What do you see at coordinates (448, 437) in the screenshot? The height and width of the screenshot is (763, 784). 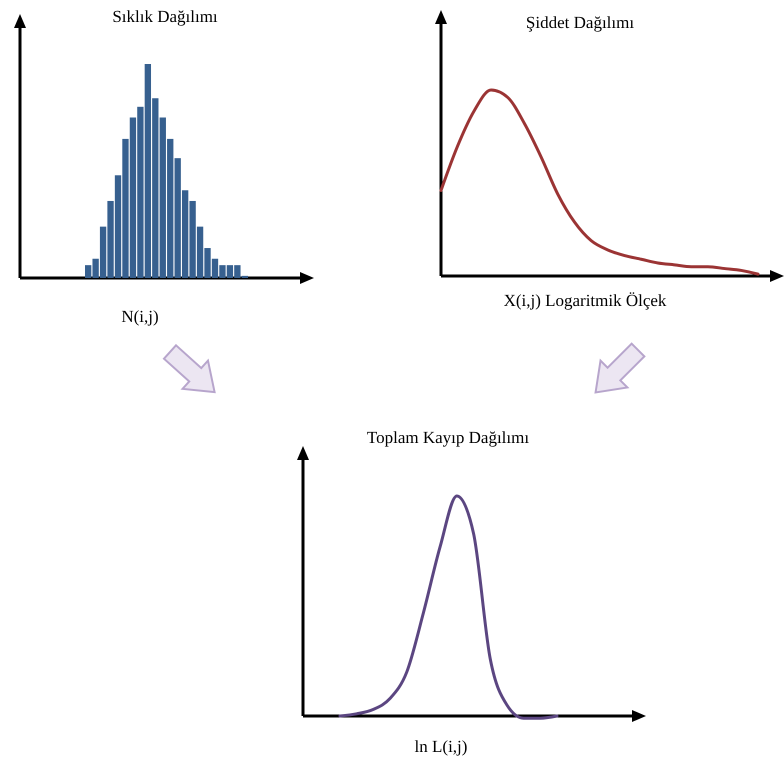 I see `chart-title: Toplam Kayıp Dağılımı` at bounding box center [448, 437].